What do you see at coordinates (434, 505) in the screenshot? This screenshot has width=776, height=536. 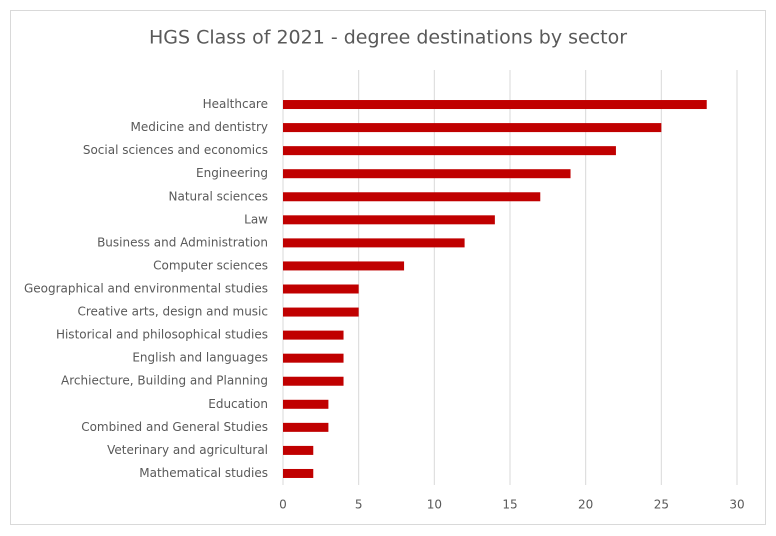 I see `x-tick-label: 10` at bounding box center [434, 505].